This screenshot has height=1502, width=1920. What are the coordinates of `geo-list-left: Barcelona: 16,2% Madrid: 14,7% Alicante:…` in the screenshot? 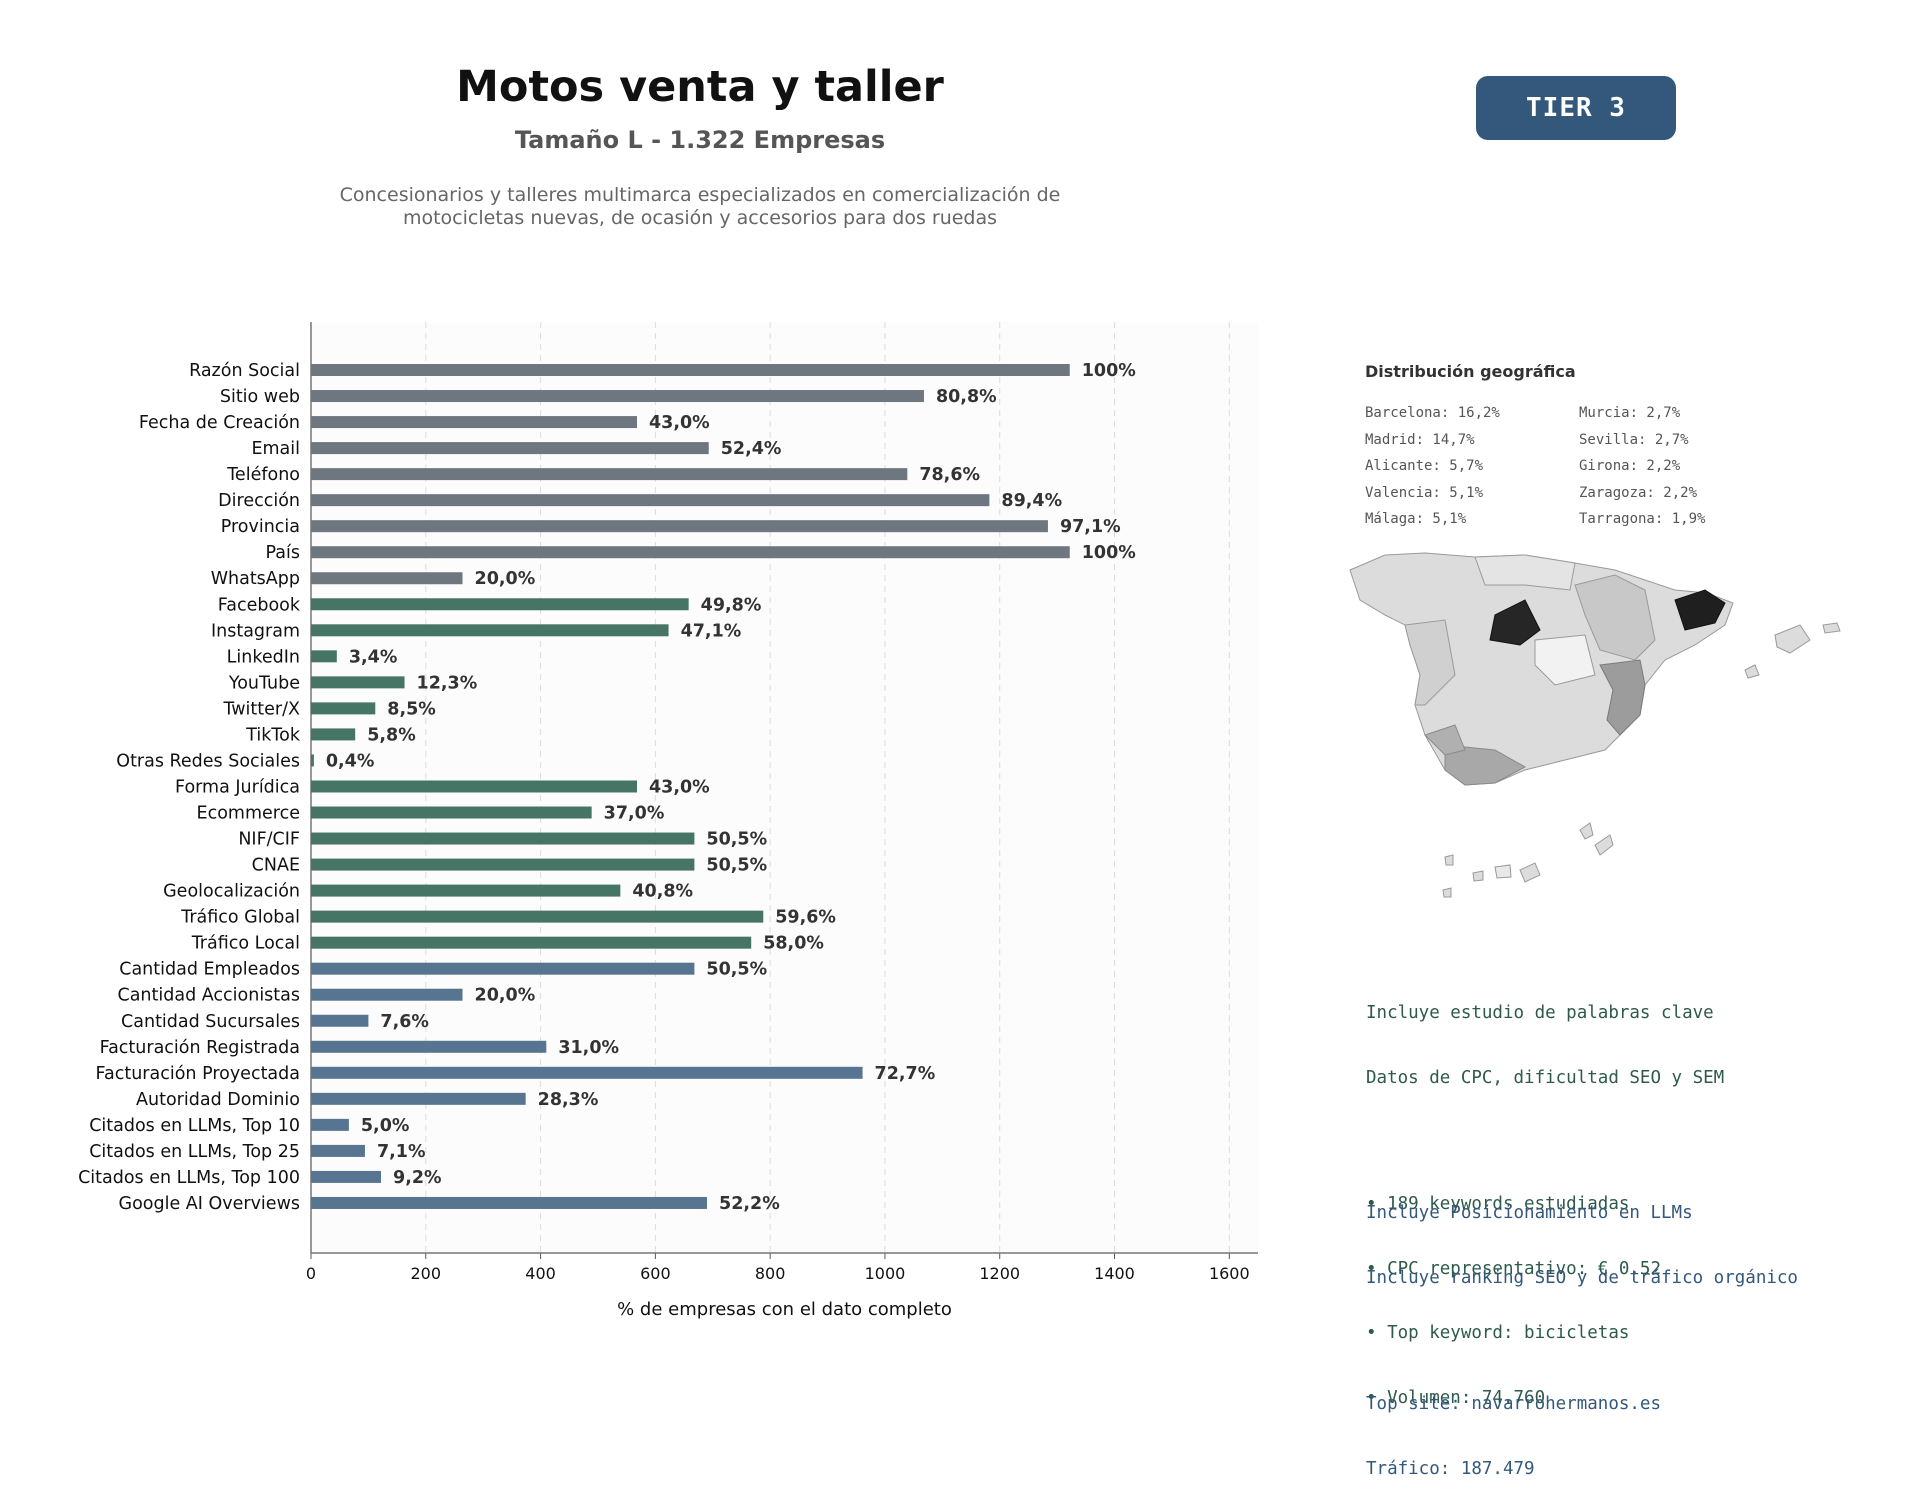 It's located at (1432, 466).